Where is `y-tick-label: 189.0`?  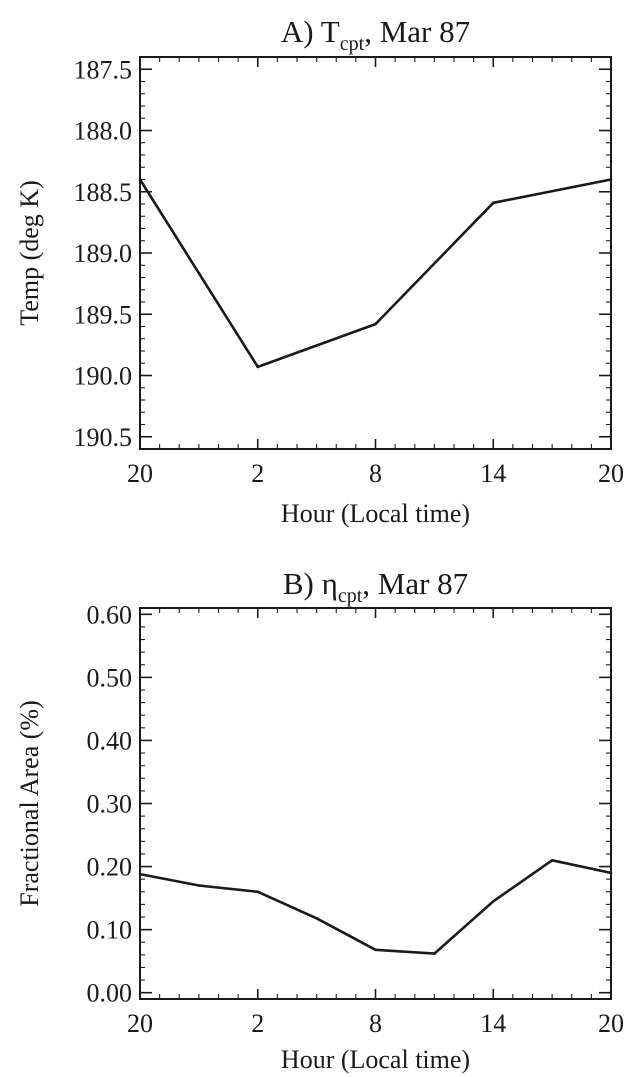
y-tick-label: 189.0 is located at coordinates (103, 253).